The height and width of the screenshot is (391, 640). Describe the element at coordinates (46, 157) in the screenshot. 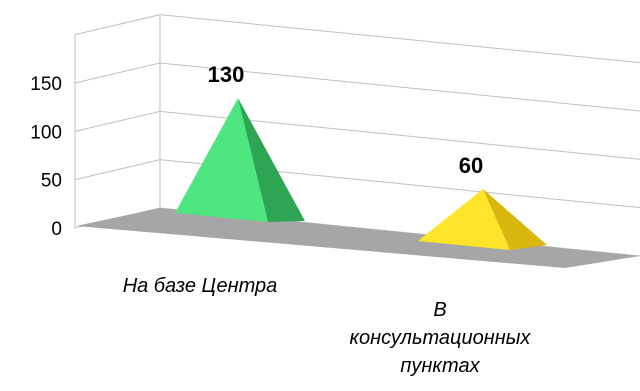

I see `y-axis: 0 50 100 150` at that location.